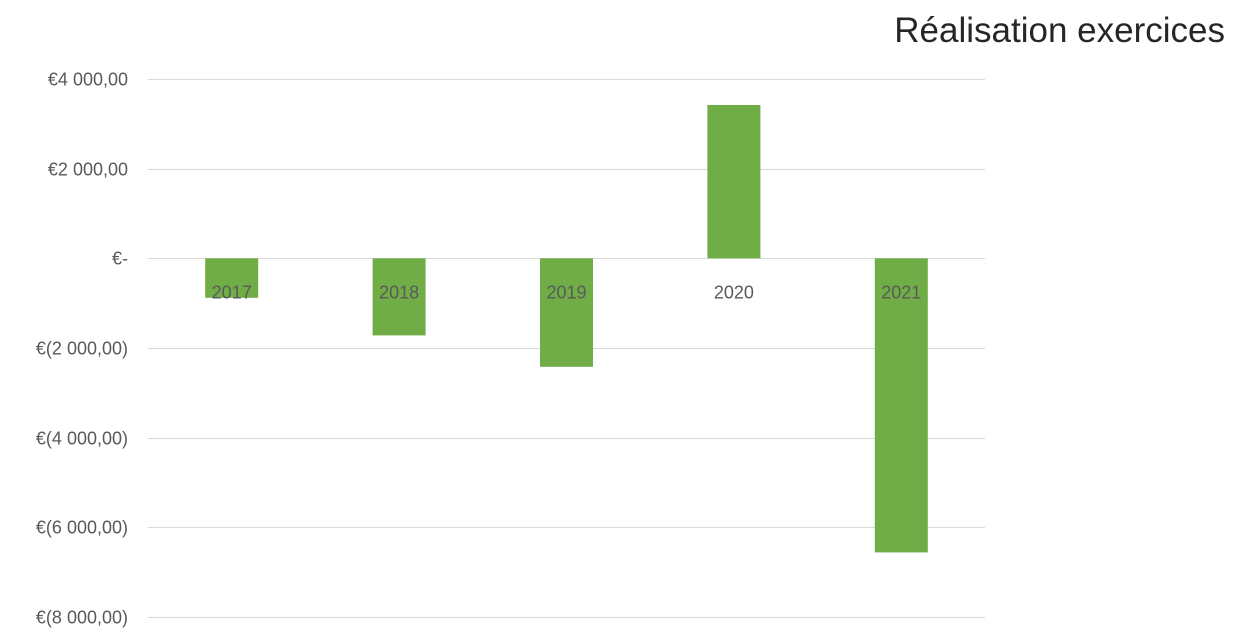 The width and height of the screenshot is (1237, 630). I want to click on bar-2021, so click(901, 405).